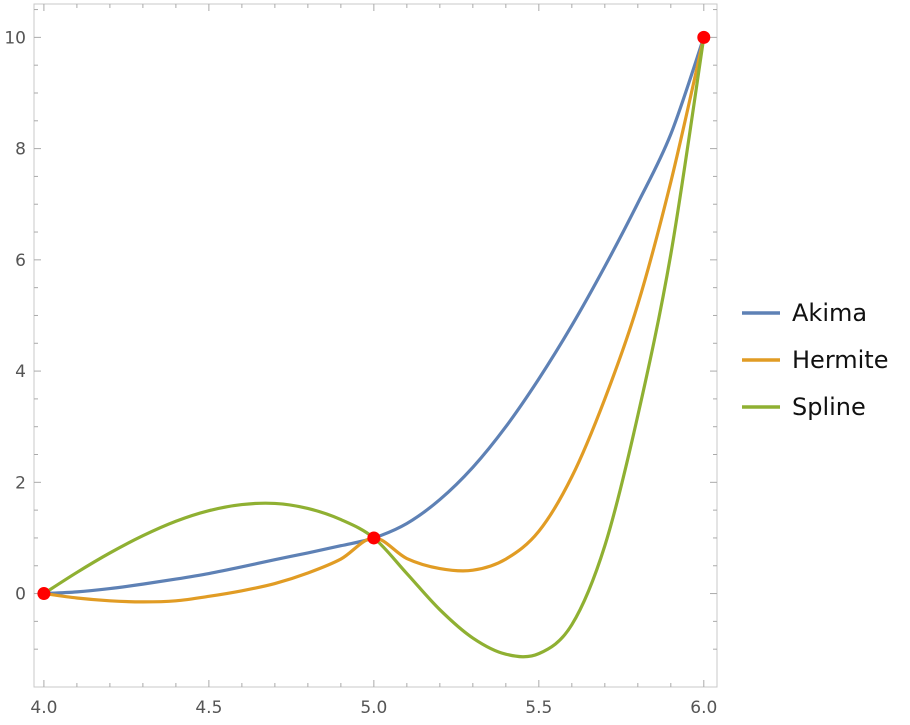 This screenshot has width=910, height=725. What do you see at coordinates (43, 708) in the screenshot?
I see `x-tick-label: 4.0` at bounding box center [43, 708].